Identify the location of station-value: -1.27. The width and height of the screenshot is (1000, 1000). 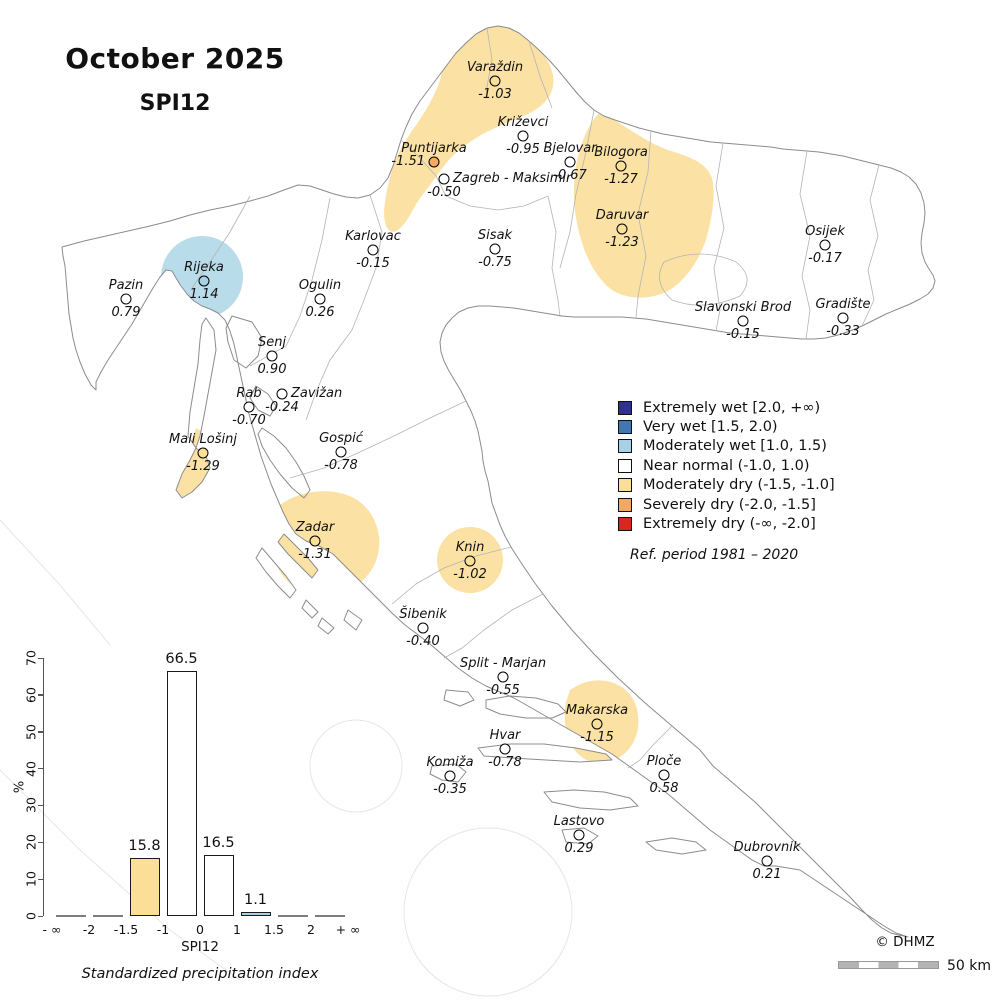
(621, 179).